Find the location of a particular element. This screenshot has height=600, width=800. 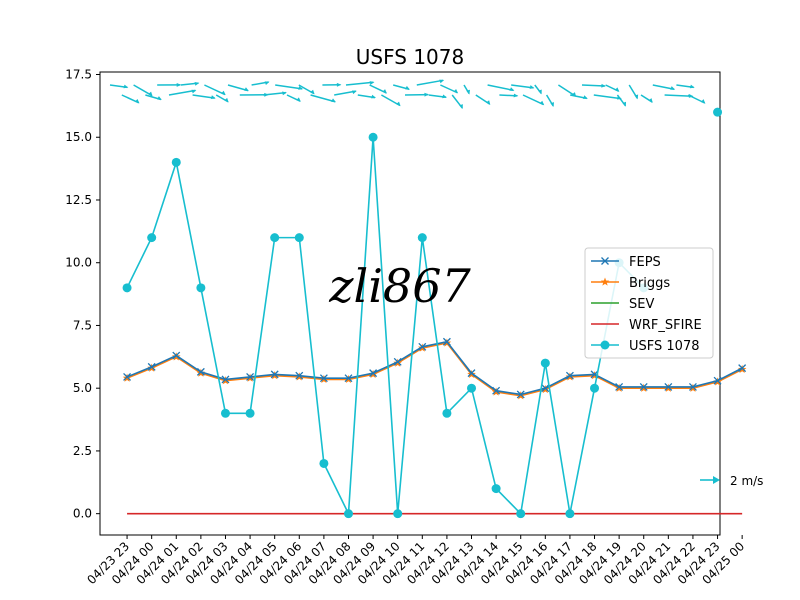

watermark-annotation: zli867 is located at coordinates (399, 286).